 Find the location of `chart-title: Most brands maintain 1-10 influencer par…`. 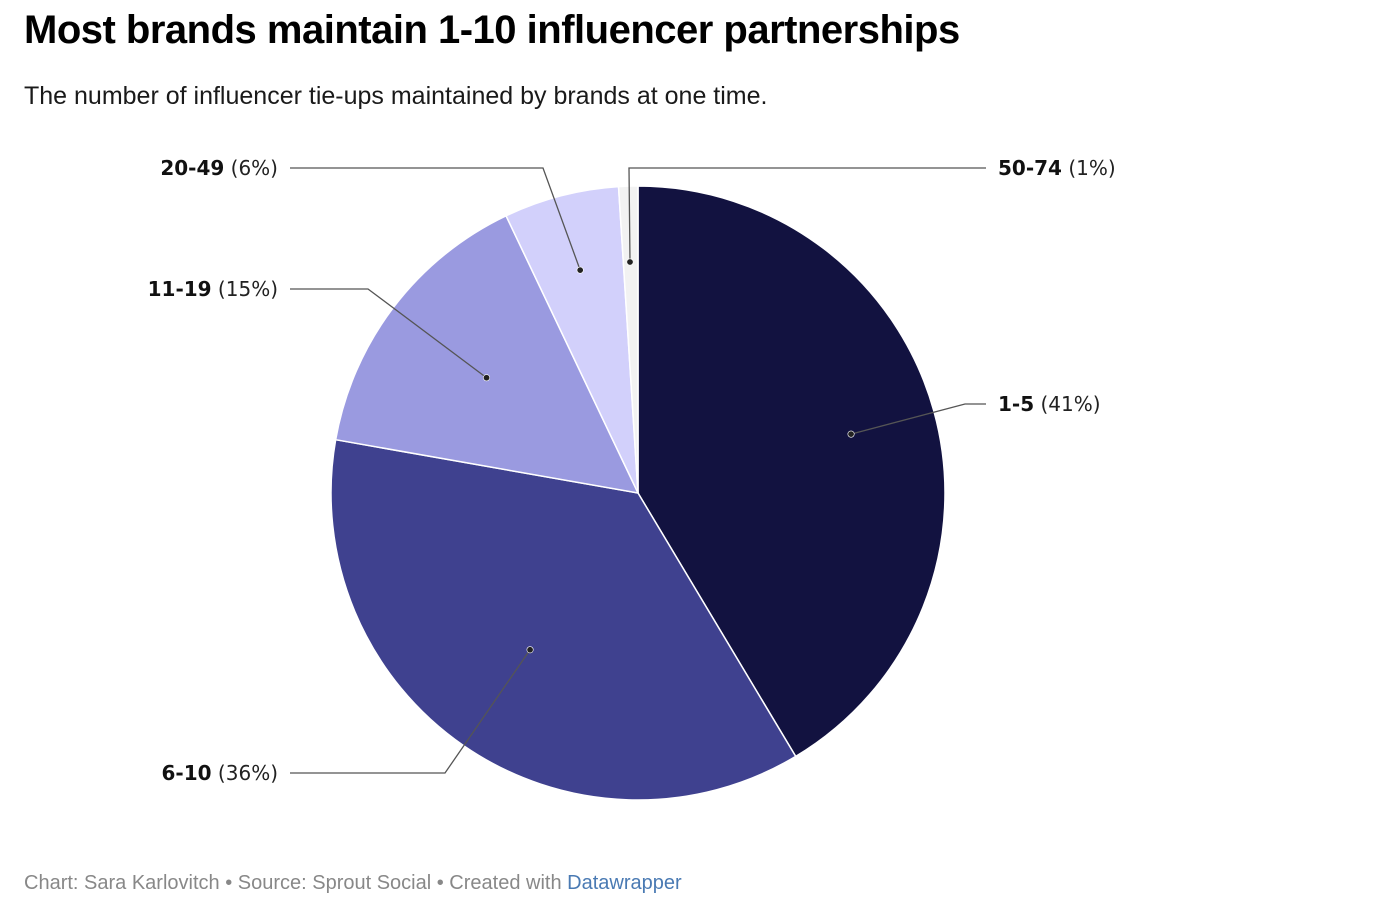

chart-title: Most brands maintain 1-10 influencer par… is located at coordinates (492, 30).